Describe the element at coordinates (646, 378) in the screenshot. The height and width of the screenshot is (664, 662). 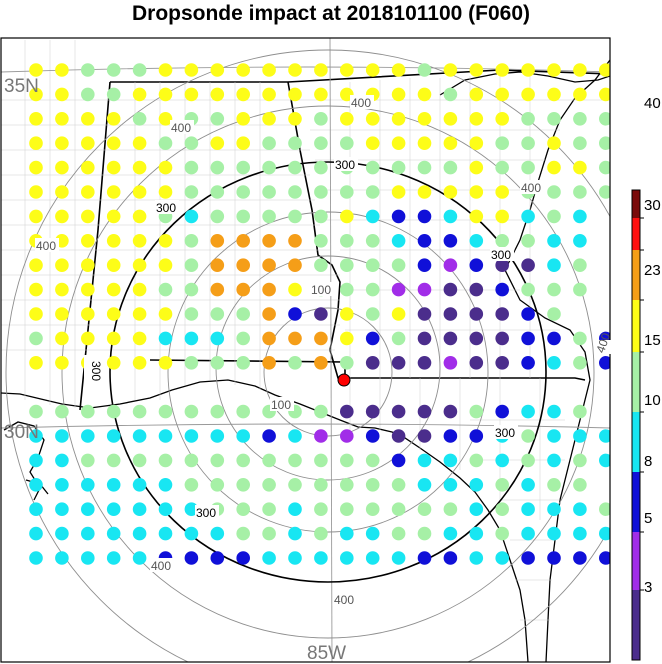
I see `colorbar: 3 5 8 10 15 23 30 40` at that location.